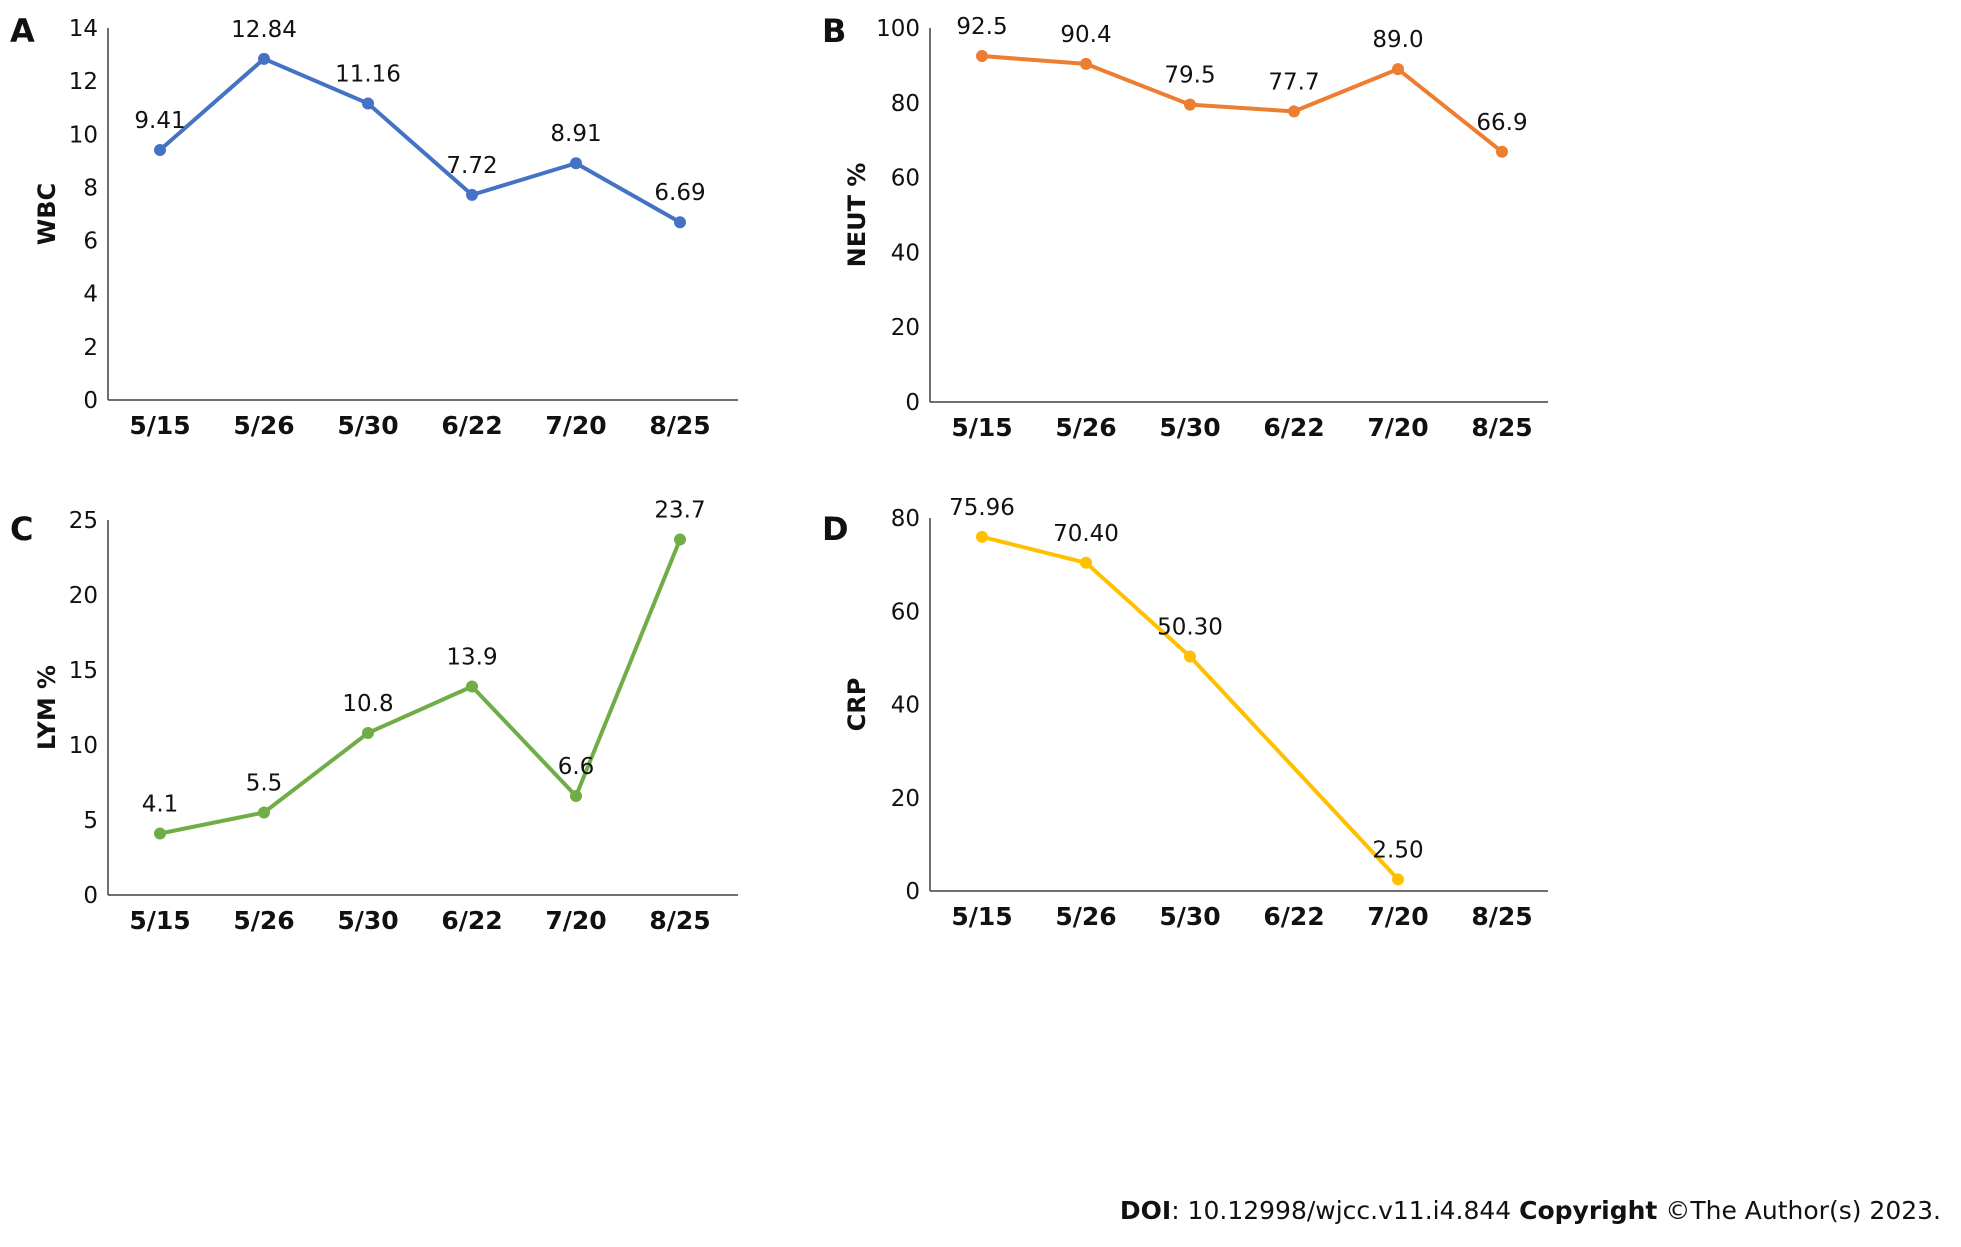  Describe the element at coordinates (679, 511) in the screenshot. I see `data-label: 23.7` at that location.